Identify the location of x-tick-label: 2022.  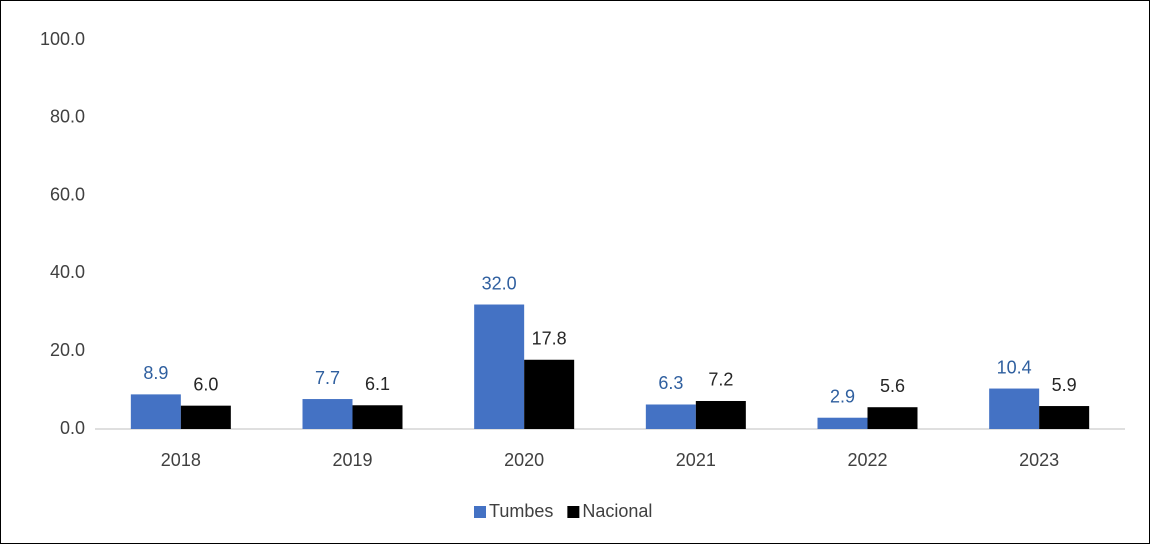
(867, 460).